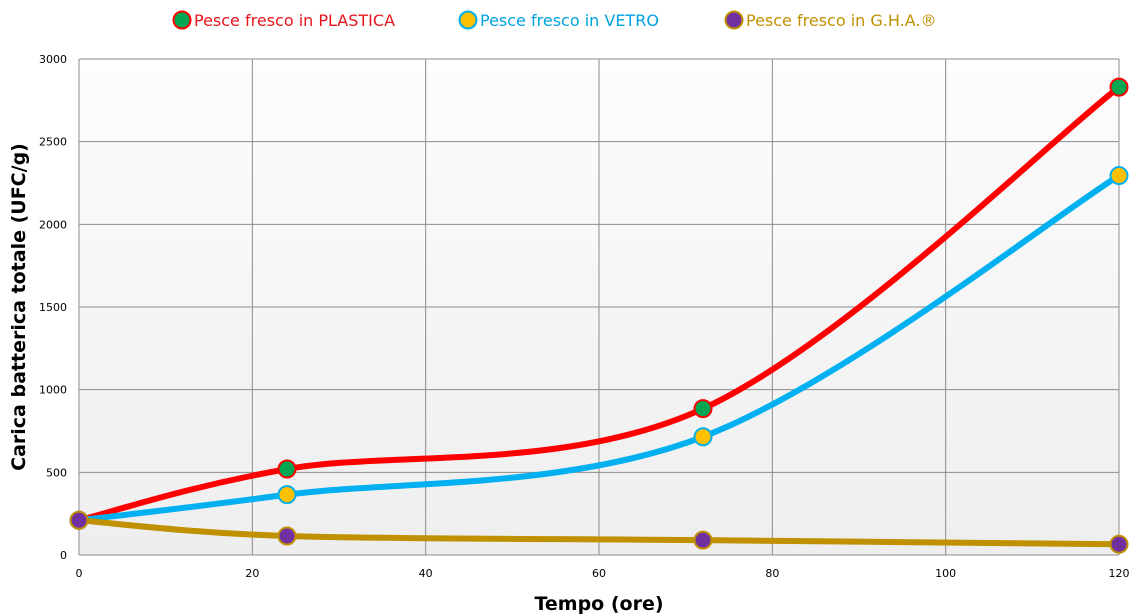 The image size is (1134, 616). What do you see at coordinates (569, 20) in the screenshot?
I see `legend-label: Pesce fresco in VETRO` at bounding box center [569, 20].